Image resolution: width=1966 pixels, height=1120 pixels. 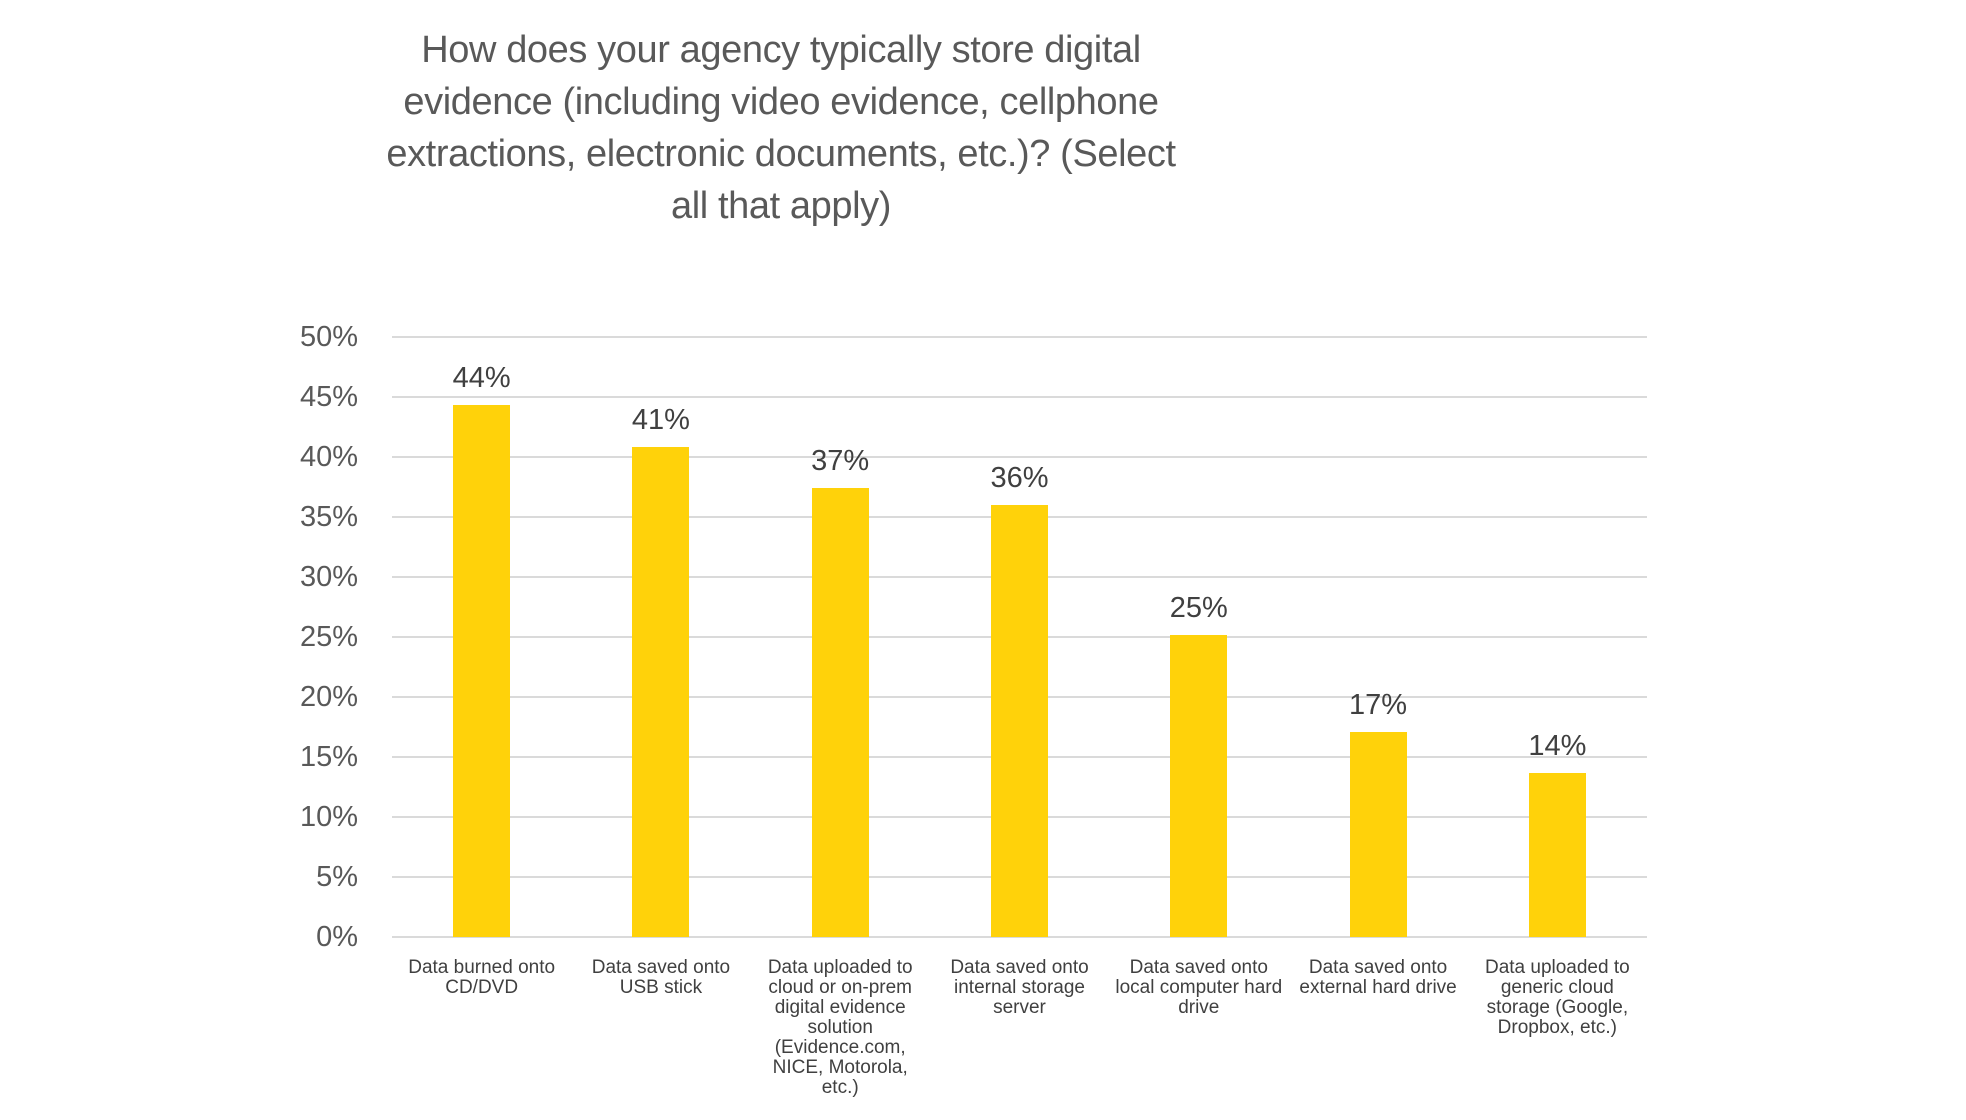 What do you see at coordinates (1198, 608) in the screenshot?
I see `bar-value-label: 25%` at bounding box center [1198, 608].